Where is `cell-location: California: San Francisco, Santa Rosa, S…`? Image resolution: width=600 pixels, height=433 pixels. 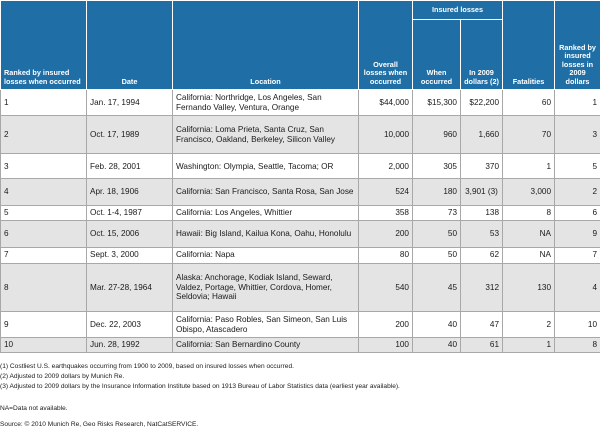
cell-location: California: San Francisco, Santa Rosa, S… is located at coordinates (265, 192).